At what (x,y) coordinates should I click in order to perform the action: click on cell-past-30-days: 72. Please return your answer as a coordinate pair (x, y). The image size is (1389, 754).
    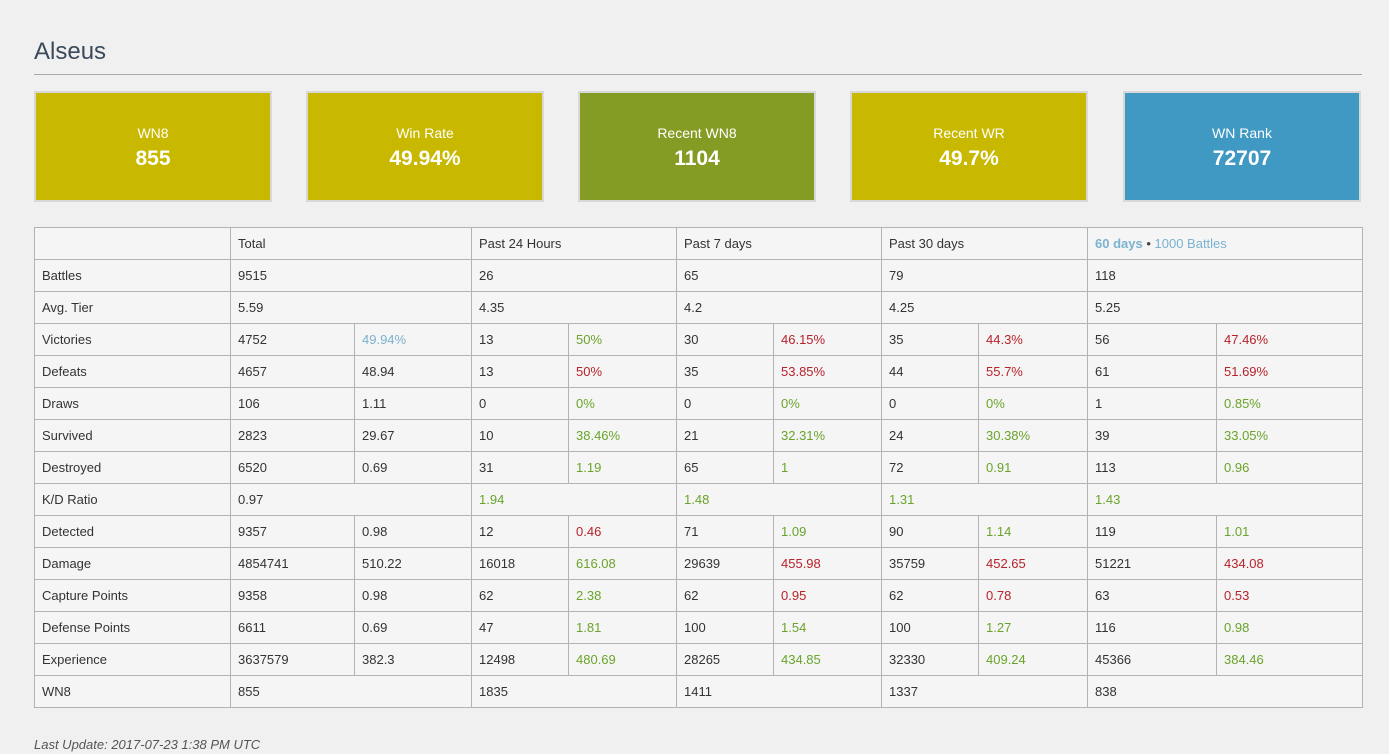
    Looking at the image, I should click on (930, 467).